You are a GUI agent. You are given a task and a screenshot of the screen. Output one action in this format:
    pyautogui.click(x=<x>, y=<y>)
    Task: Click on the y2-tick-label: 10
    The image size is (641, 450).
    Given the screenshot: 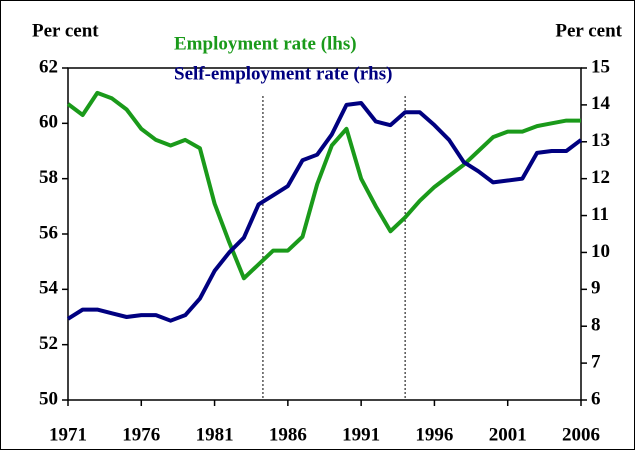 What is the action you would take?
    pyautogui.click(x=600, y=251)
    